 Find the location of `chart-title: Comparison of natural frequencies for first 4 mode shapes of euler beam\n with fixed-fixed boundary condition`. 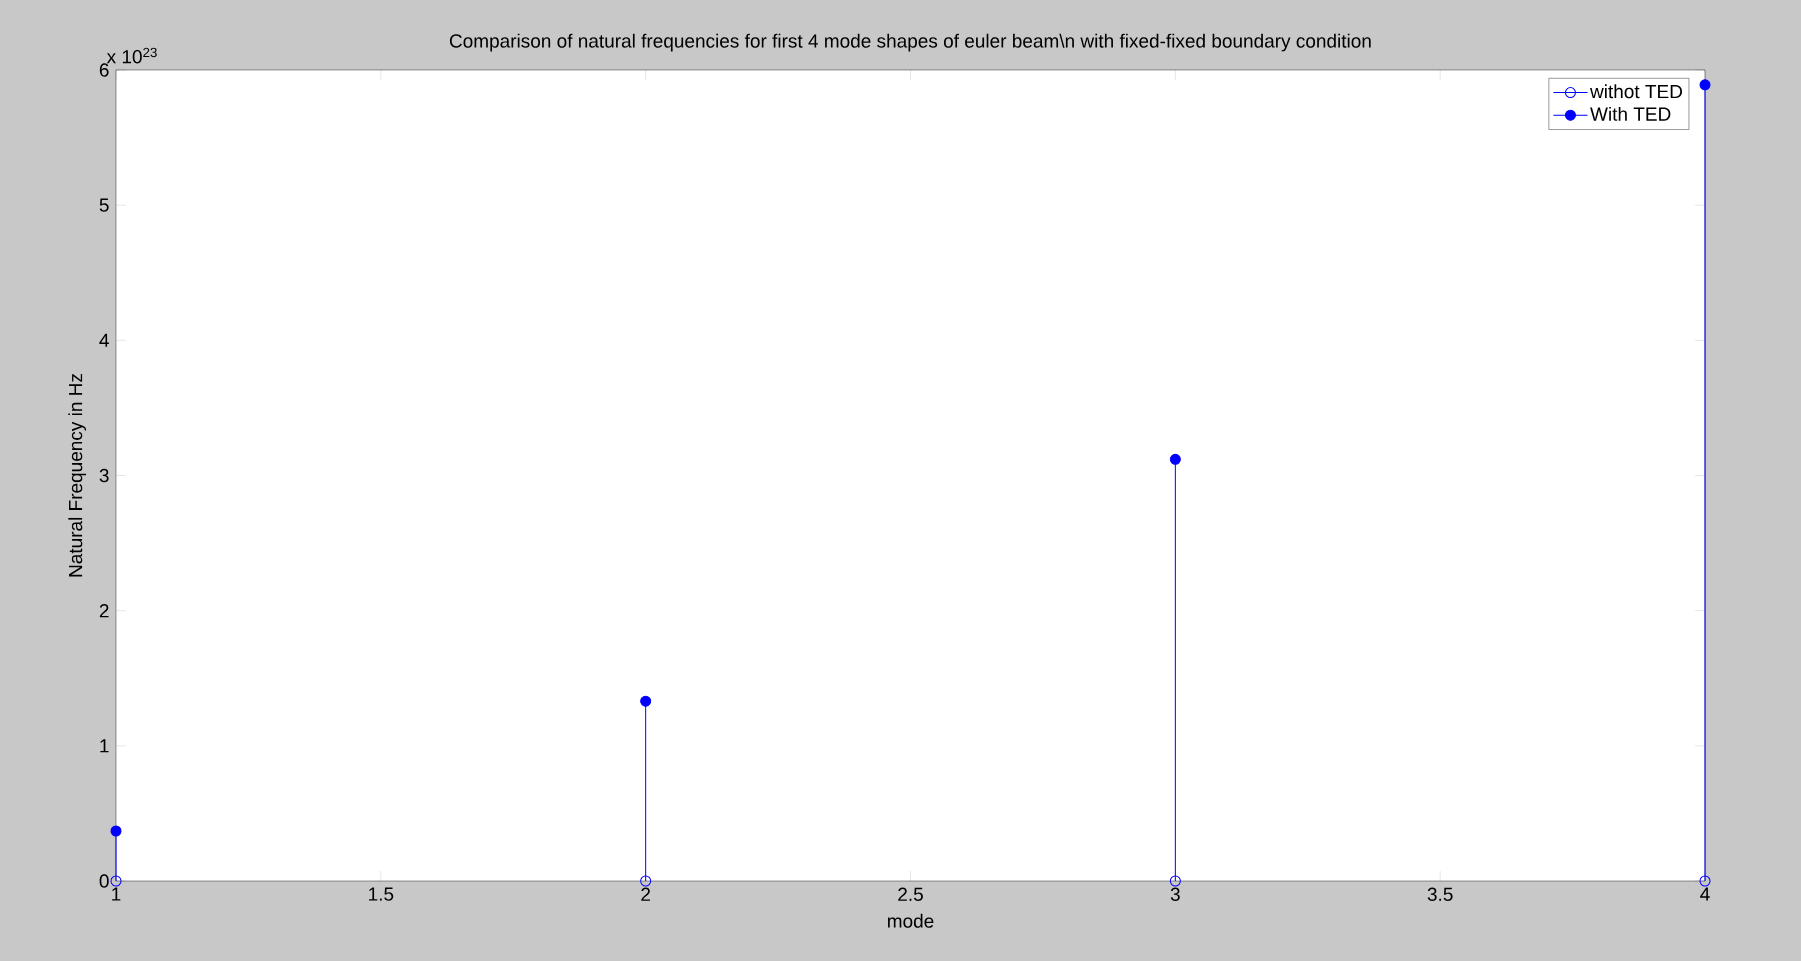

chart-title: Comparison of natural frequencies for first 4 mode shapes of euler beam\n with fixed-fixed boundary condition is located at coordinates (910, 42).